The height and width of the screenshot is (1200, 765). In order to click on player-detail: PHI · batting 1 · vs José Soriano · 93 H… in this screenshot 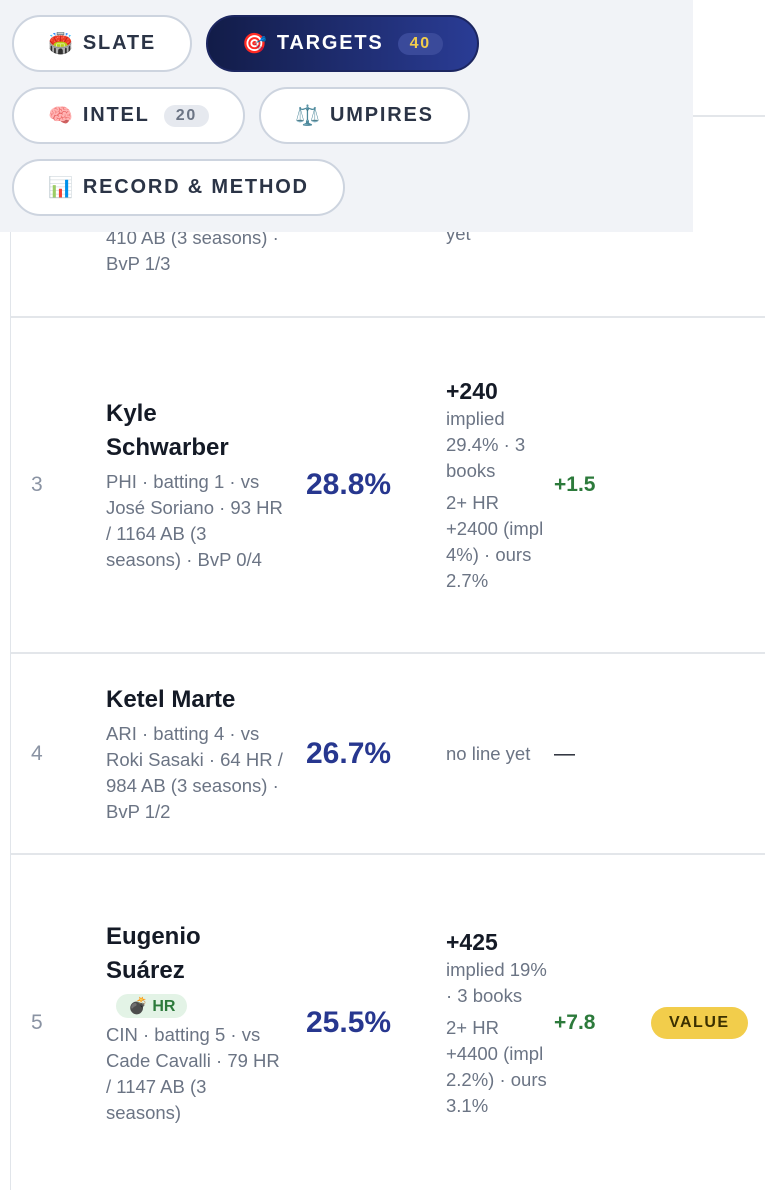, I will do `click(194, 520)`.